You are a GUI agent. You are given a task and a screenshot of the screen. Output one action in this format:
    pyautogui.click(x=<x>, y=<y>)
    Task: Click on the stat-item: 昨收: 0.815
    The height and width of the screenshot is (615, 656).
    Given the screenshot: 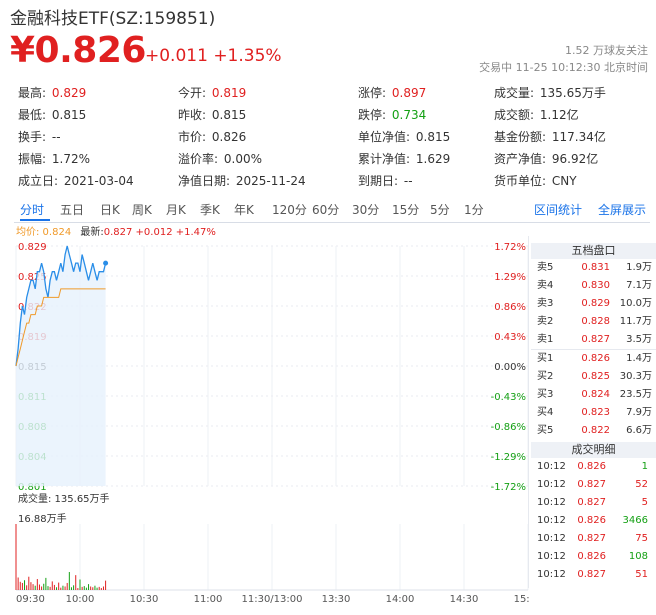 What is the action you would take?
    pyautogui.click(x=212, y=114)
    